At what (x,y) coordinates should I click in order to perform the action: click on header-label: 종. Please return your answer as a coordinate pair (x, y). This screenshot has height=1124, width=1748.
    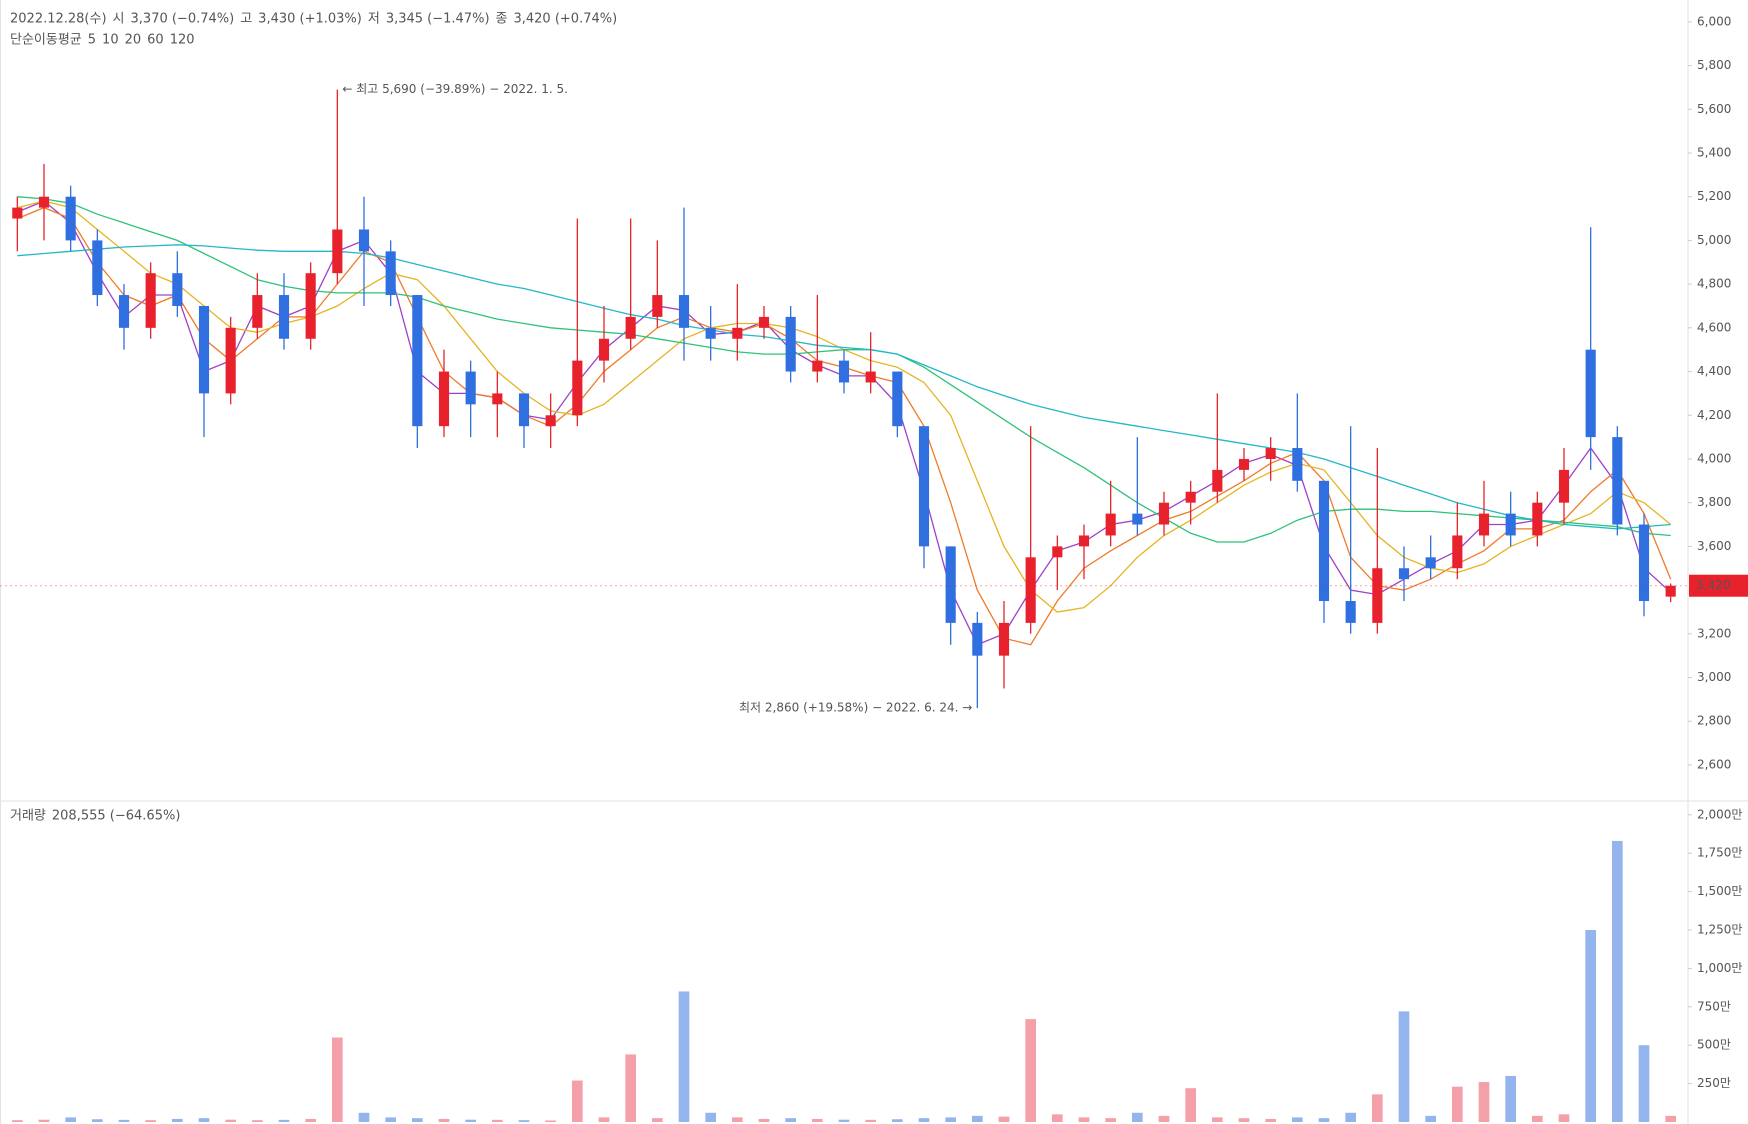
    Looking at the image, I should click on (502, 19).